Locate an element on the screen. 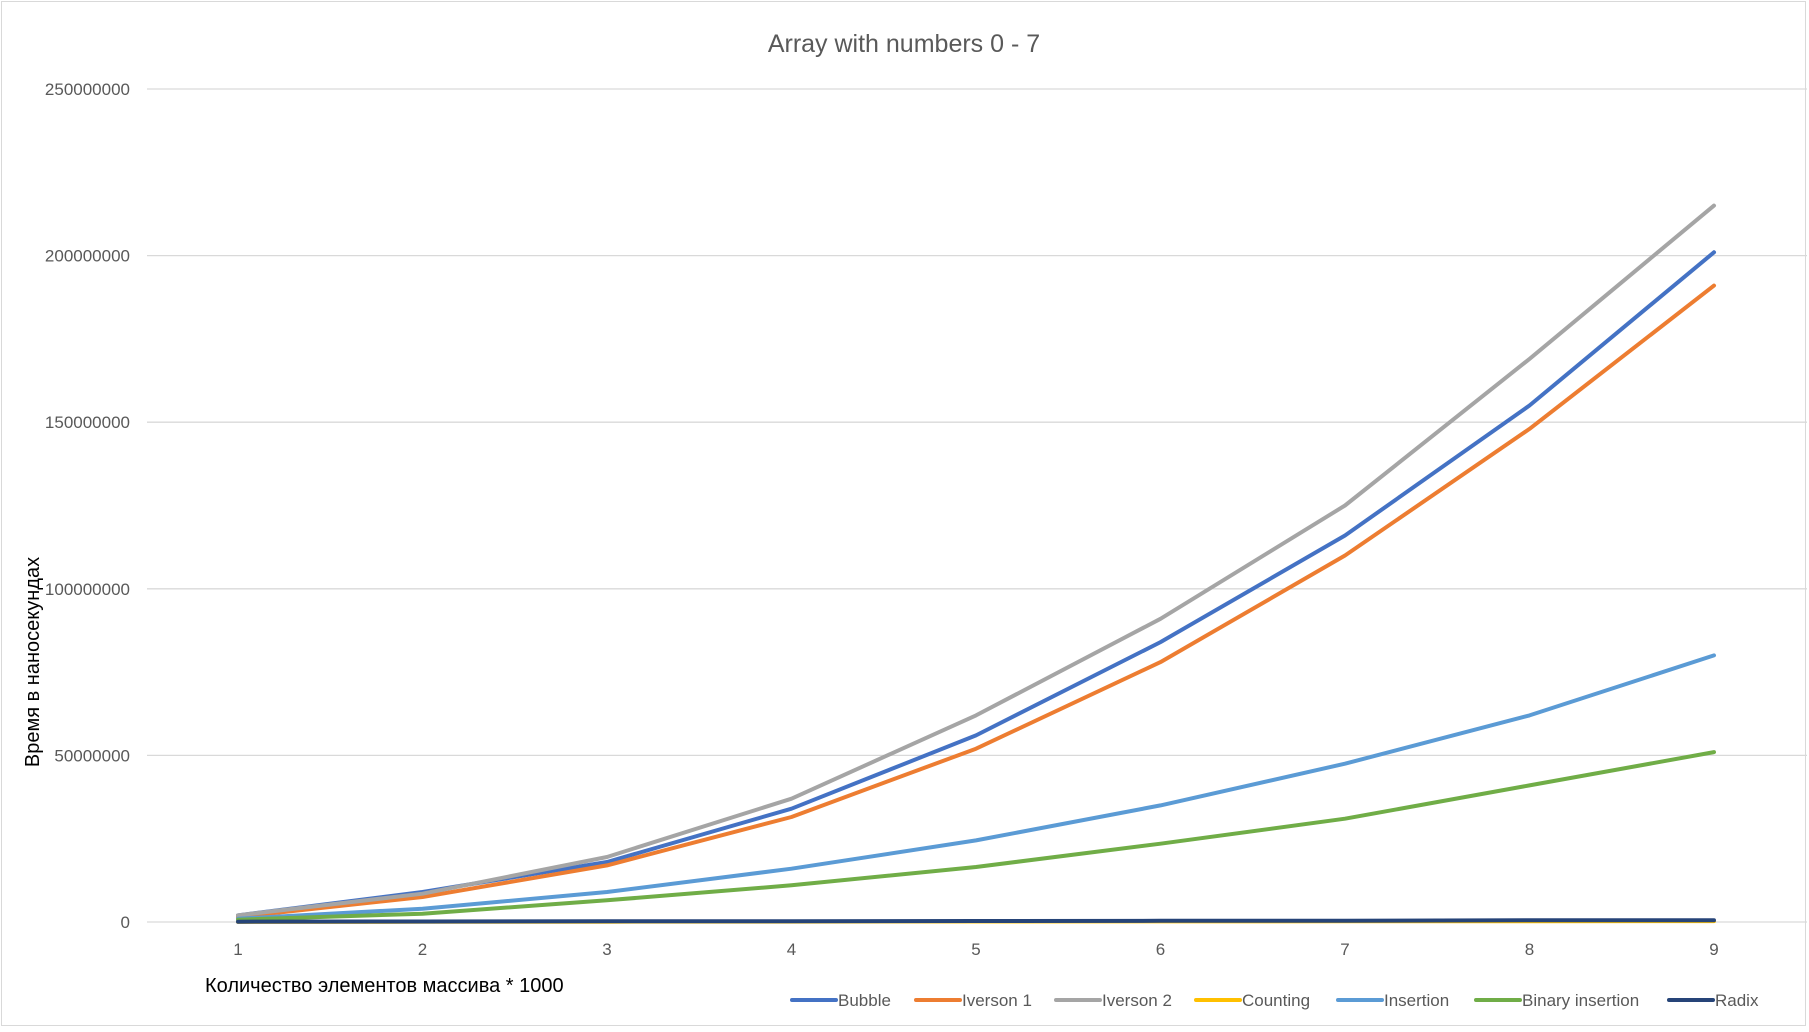  legend-label: Iverson 2 is located at coordinates (1137, 1000).